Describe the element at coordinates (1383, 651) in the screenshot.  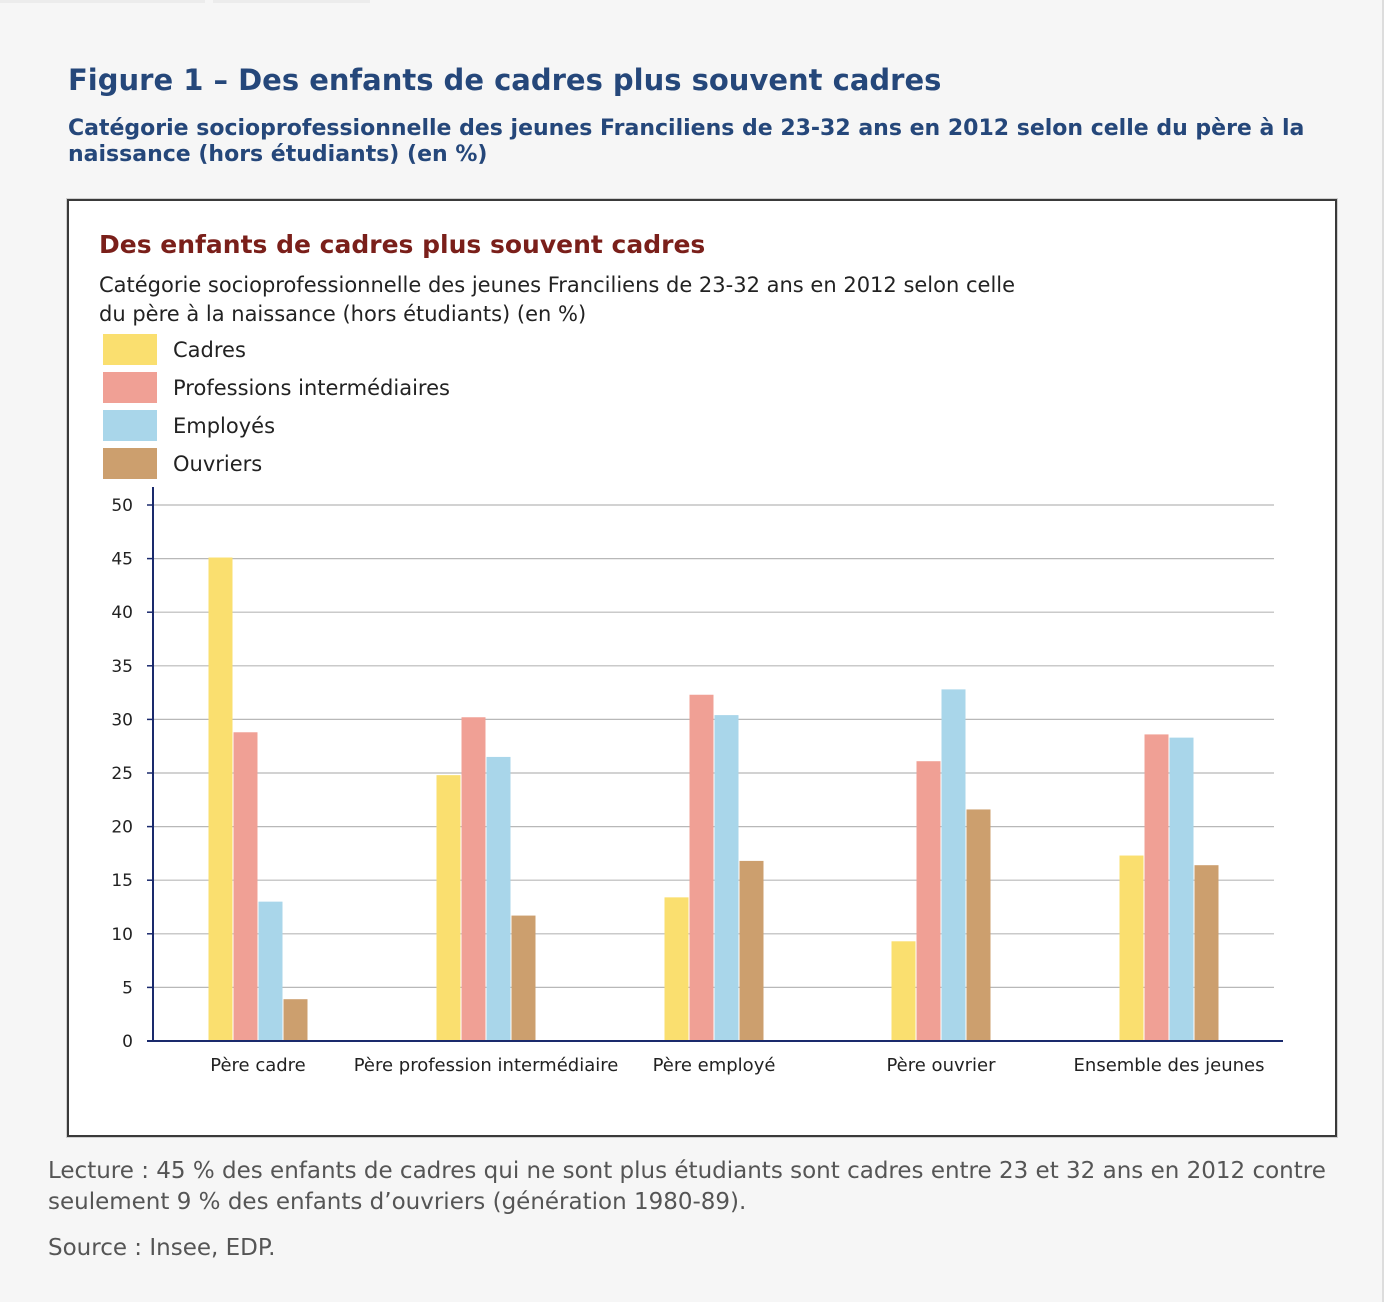
I see `scrollbar-edge` at that location.